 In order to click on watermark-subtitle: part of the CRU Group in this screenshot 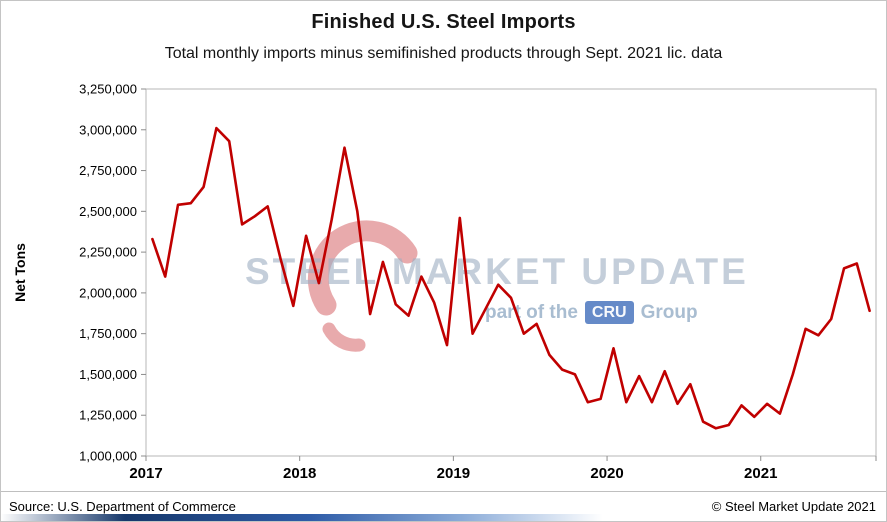, I will do `click(591, 312)`.